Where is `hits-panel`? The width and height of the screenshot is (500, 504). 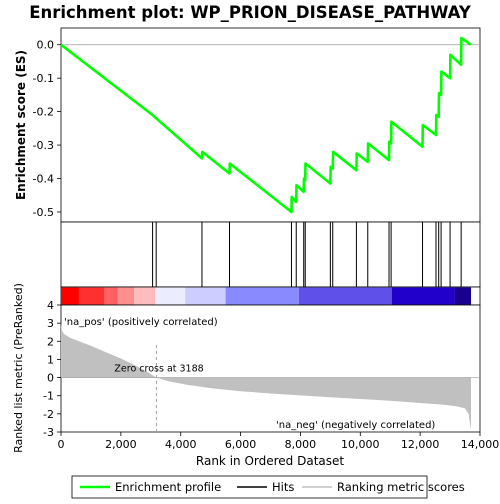
hits-panel is located at coordinates (270, 254).